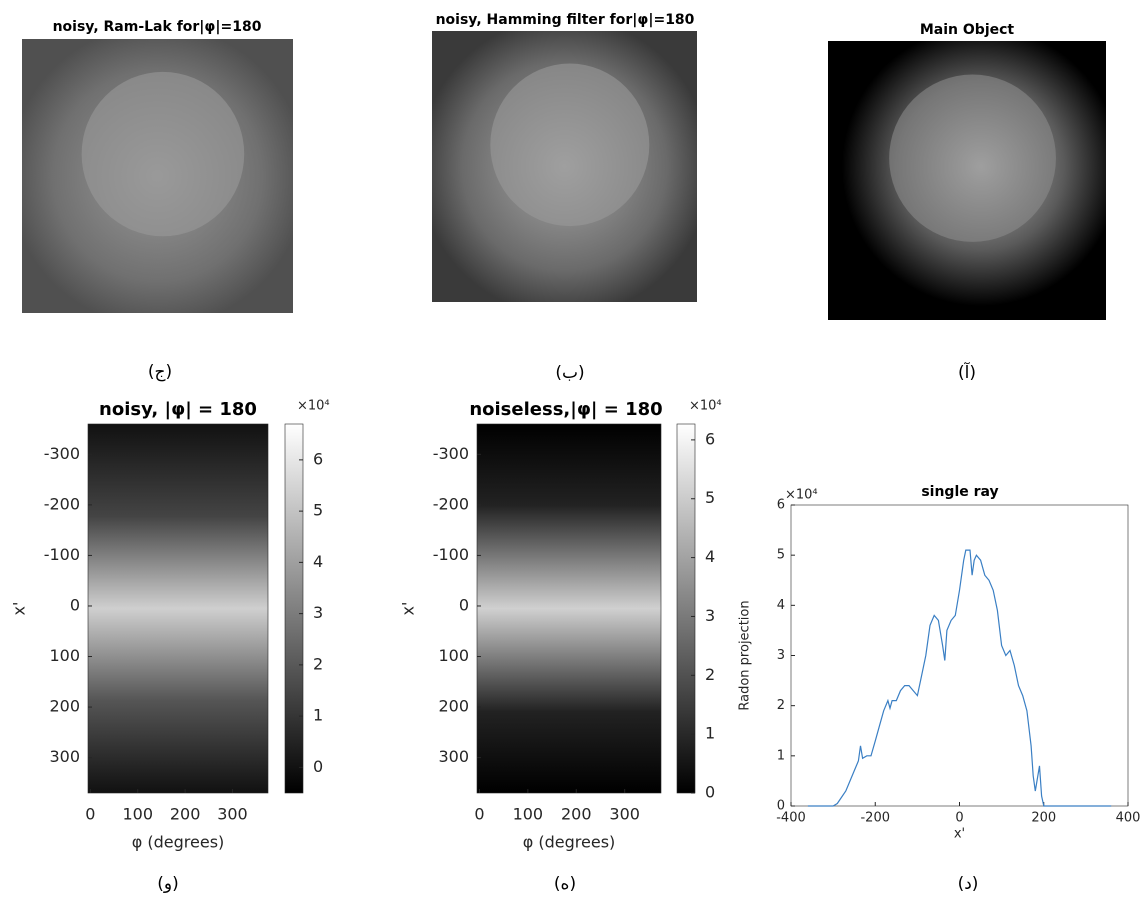  I want to click on y-axis-label: Radon projection, so click(745, 655).